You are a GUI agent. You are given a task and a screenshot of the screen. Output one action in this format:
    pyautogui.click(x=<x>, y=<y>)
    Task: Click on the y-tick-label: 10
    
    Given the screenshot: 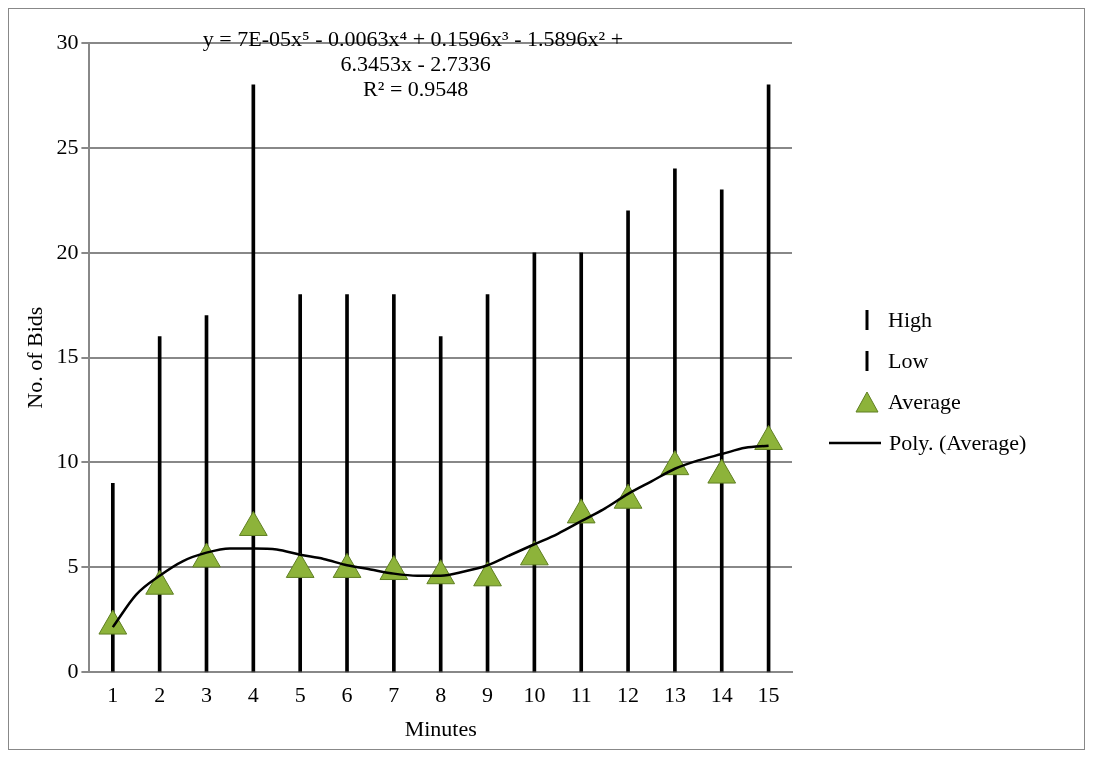 What is the action you would take?
    pyautogui.click(x=67, y=461)
    